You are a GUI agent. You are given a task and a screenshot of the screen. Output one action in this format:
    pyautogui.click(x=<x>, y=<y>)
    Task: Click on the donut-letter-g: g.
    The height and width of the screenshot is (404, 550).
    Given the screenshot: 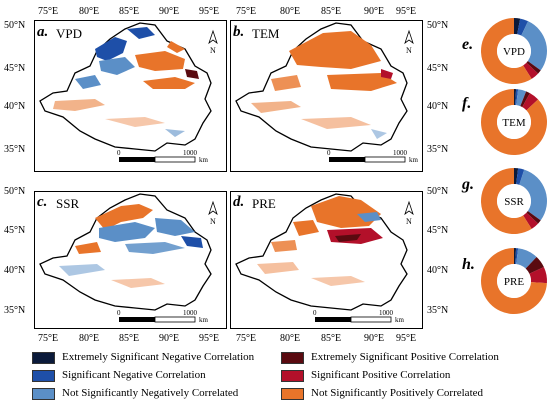 What is the action you would take?
    pyautogui.click(x=468, y=184)
    